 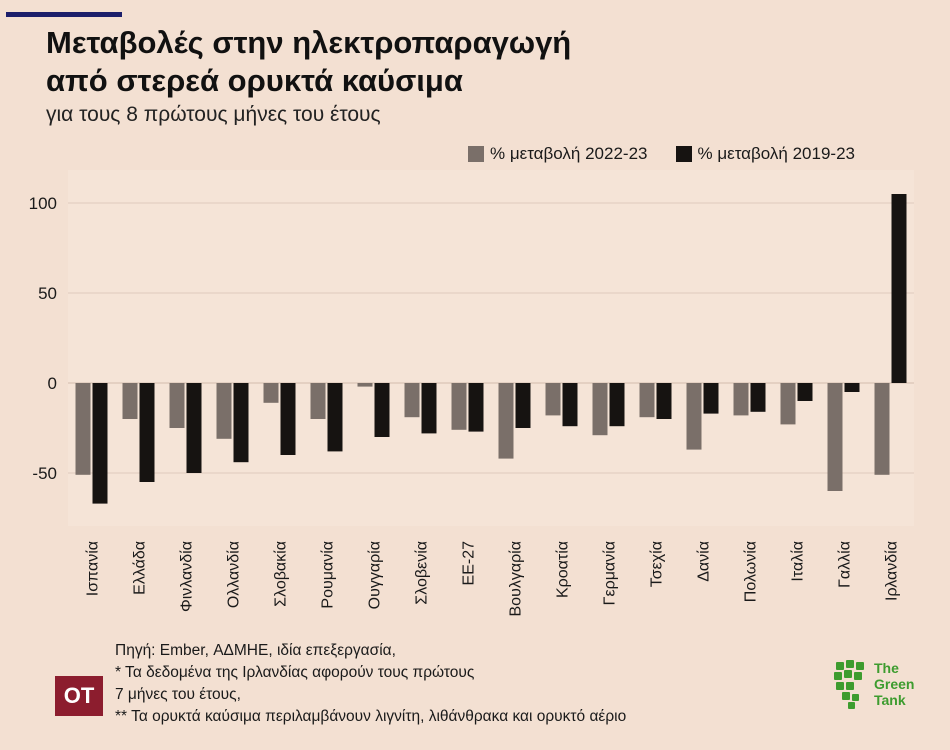 What do you see at coordinates (563, 569) in the screenshot?
I see `x-tick-label: Κροατία` at bounding box center [563, 569].